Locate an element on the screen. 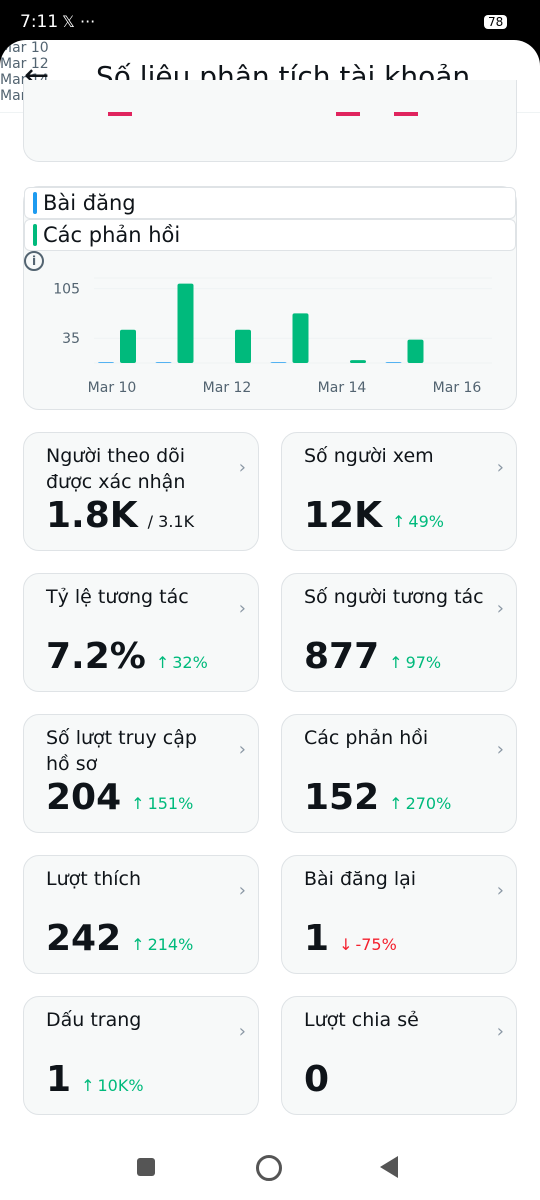 The width and height of the screenshot is (540, 1200). metric-label: Số lượt truy cập hồ sơ is located at coordinates (121, 751).